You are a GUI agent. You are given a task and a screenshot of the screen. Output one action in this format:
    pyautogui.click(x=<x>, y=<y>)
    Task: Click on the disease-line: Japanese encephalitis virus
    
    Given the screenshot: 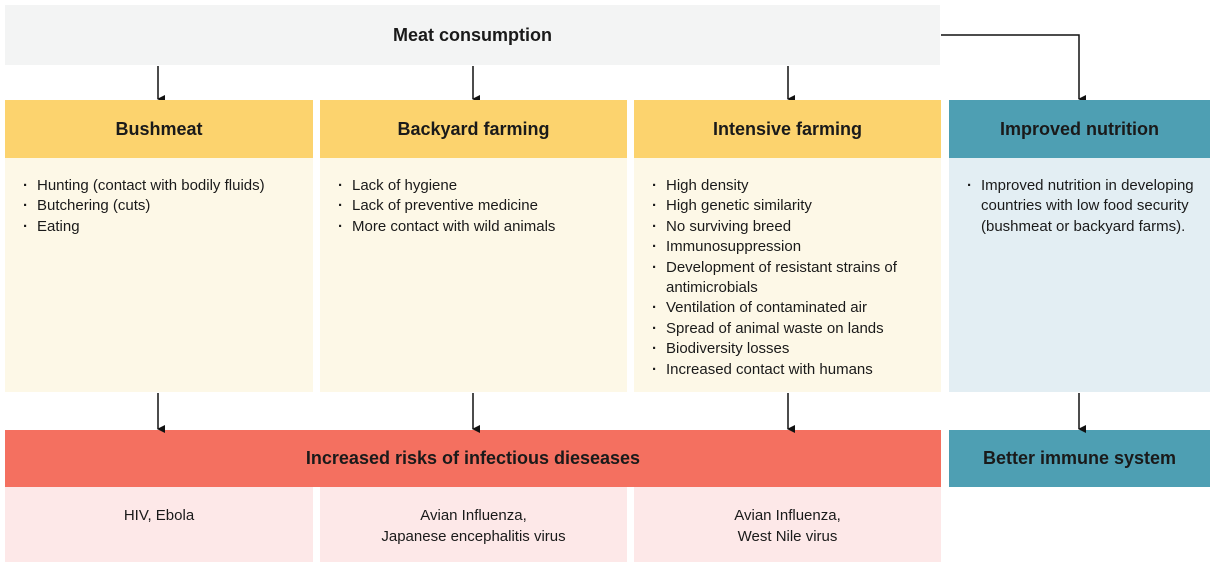 What is the action you would take?
    pyautogui.click(x=473, y=536)
    